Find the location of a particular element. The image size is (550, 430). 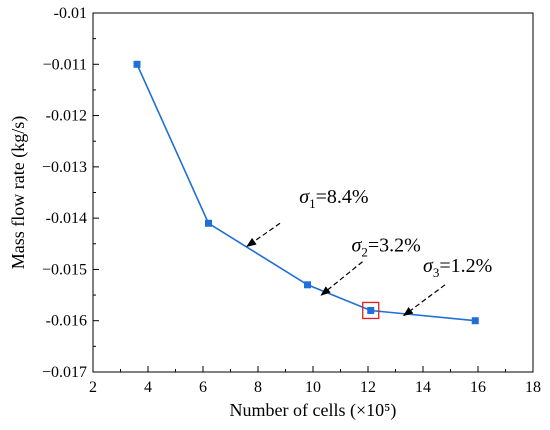

x-tick-label: 14 is located at coordinates (423, 387).